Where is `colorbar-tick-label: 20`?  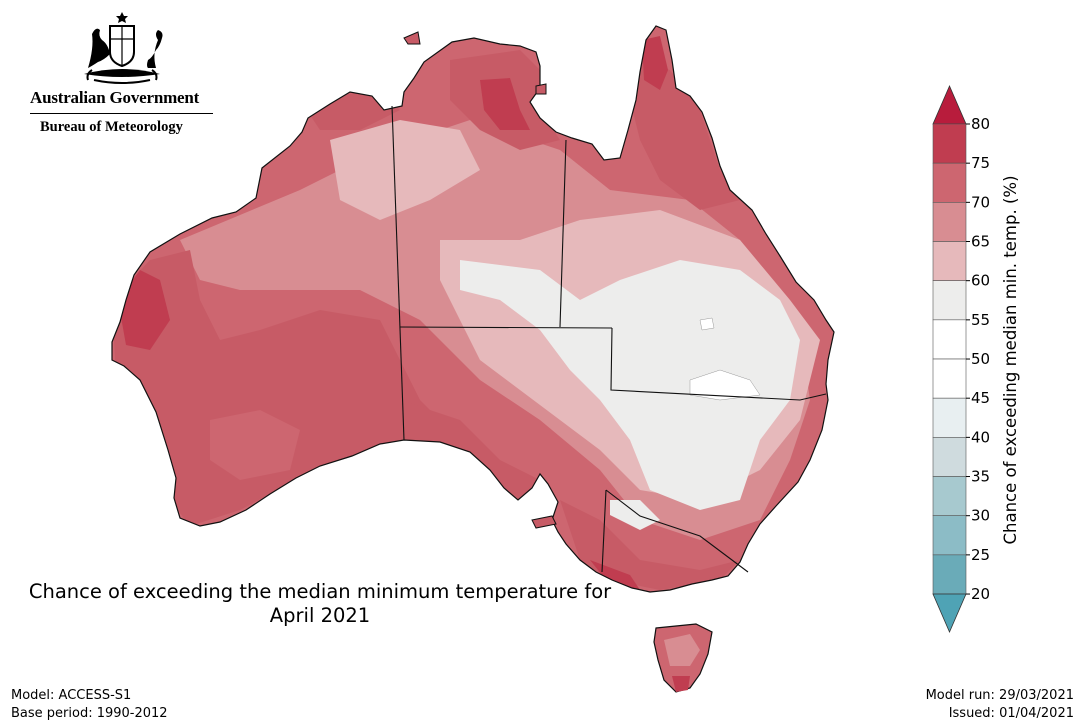
colorbar-tick-label: 20 is located at coordinates (980, 594).